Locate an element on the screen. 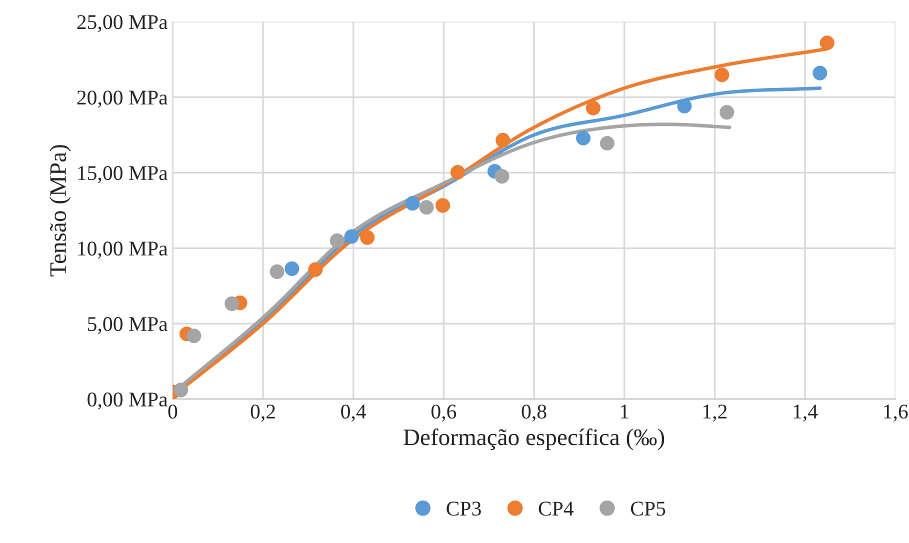 Image resolution: width=909 pixels, height=543 pixels. x-tick-label: 0,2 is located at coordinates (262, 413).